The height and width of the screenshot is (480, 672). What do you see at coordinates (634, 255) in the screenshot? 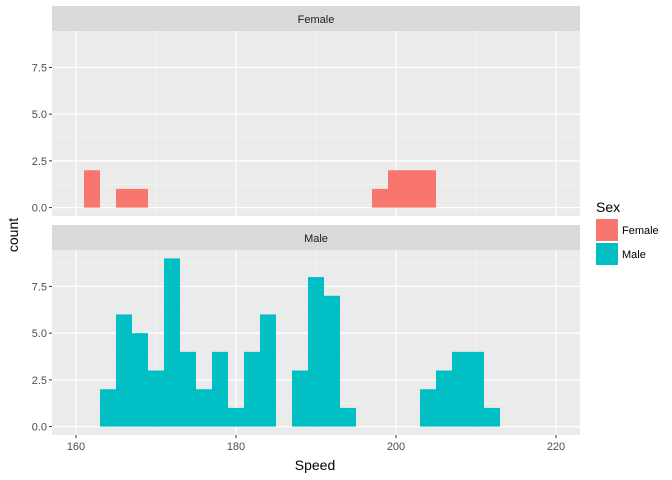
I see `legend-label-male: Male` at bounding box center [634, 255].